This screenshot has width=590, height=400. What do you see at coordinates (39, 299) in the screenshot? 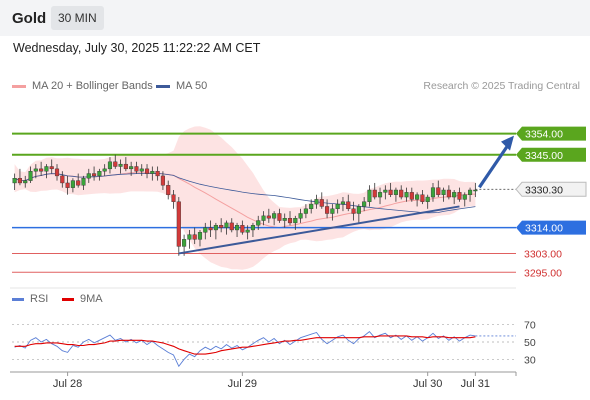
I see `legend-rsi-label: RSI` at bounding box center [39, 299].